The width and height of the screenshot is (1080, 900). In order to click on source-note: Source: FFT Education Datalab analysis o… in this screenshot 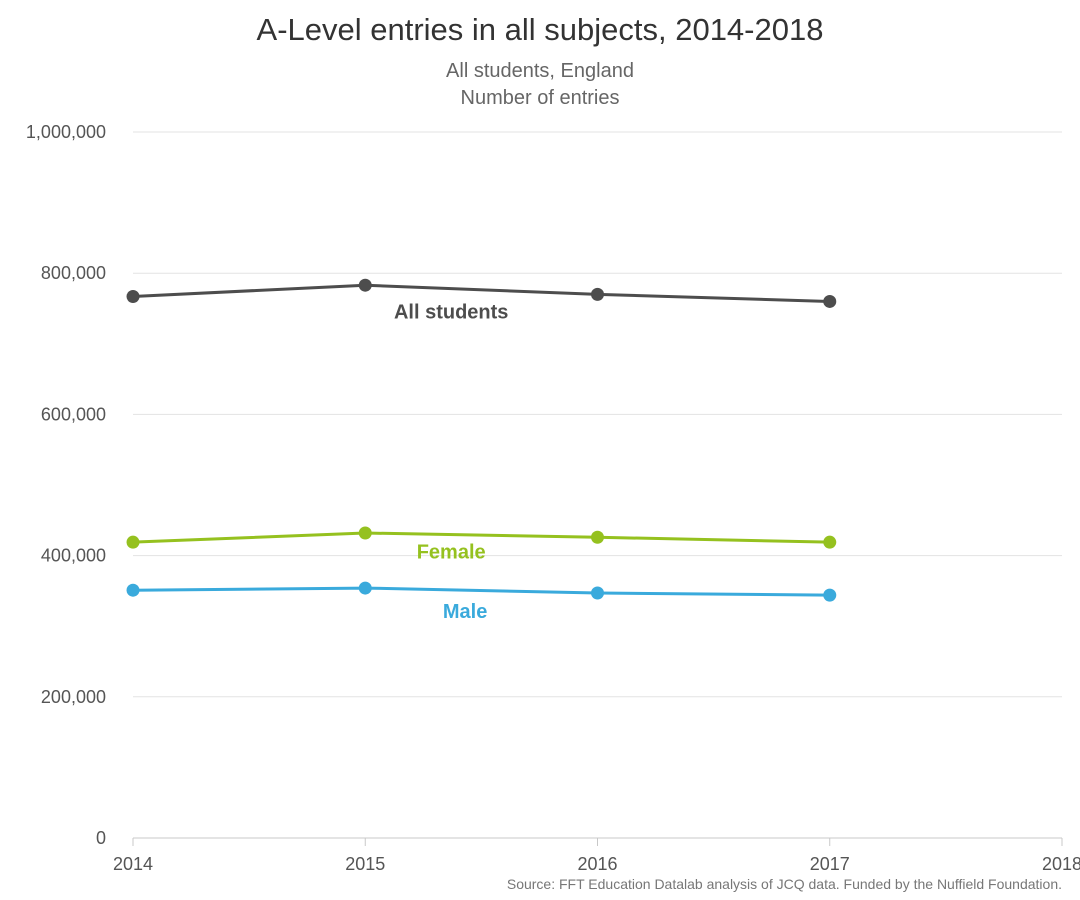, I will do `click(784, 884)`.